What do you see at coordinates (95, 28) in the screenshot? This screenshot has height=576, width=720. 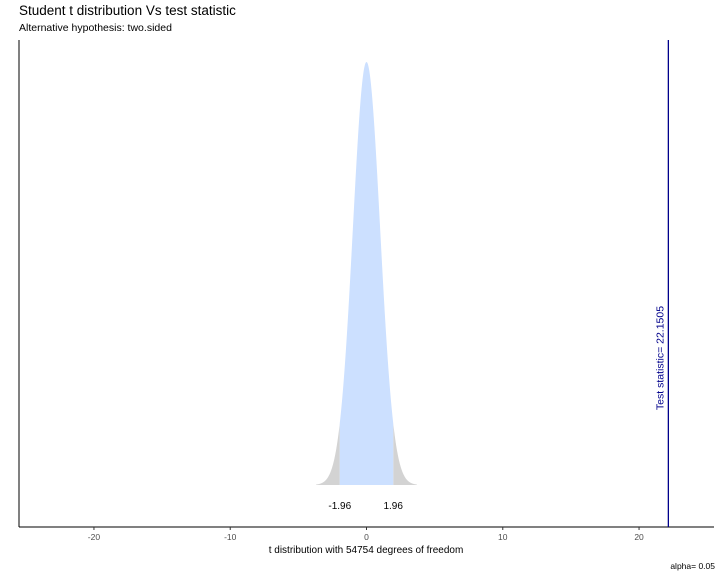 I see `chart-subtitle: Alternative hypothesis: two.sided` at bounding box center [95, 28].